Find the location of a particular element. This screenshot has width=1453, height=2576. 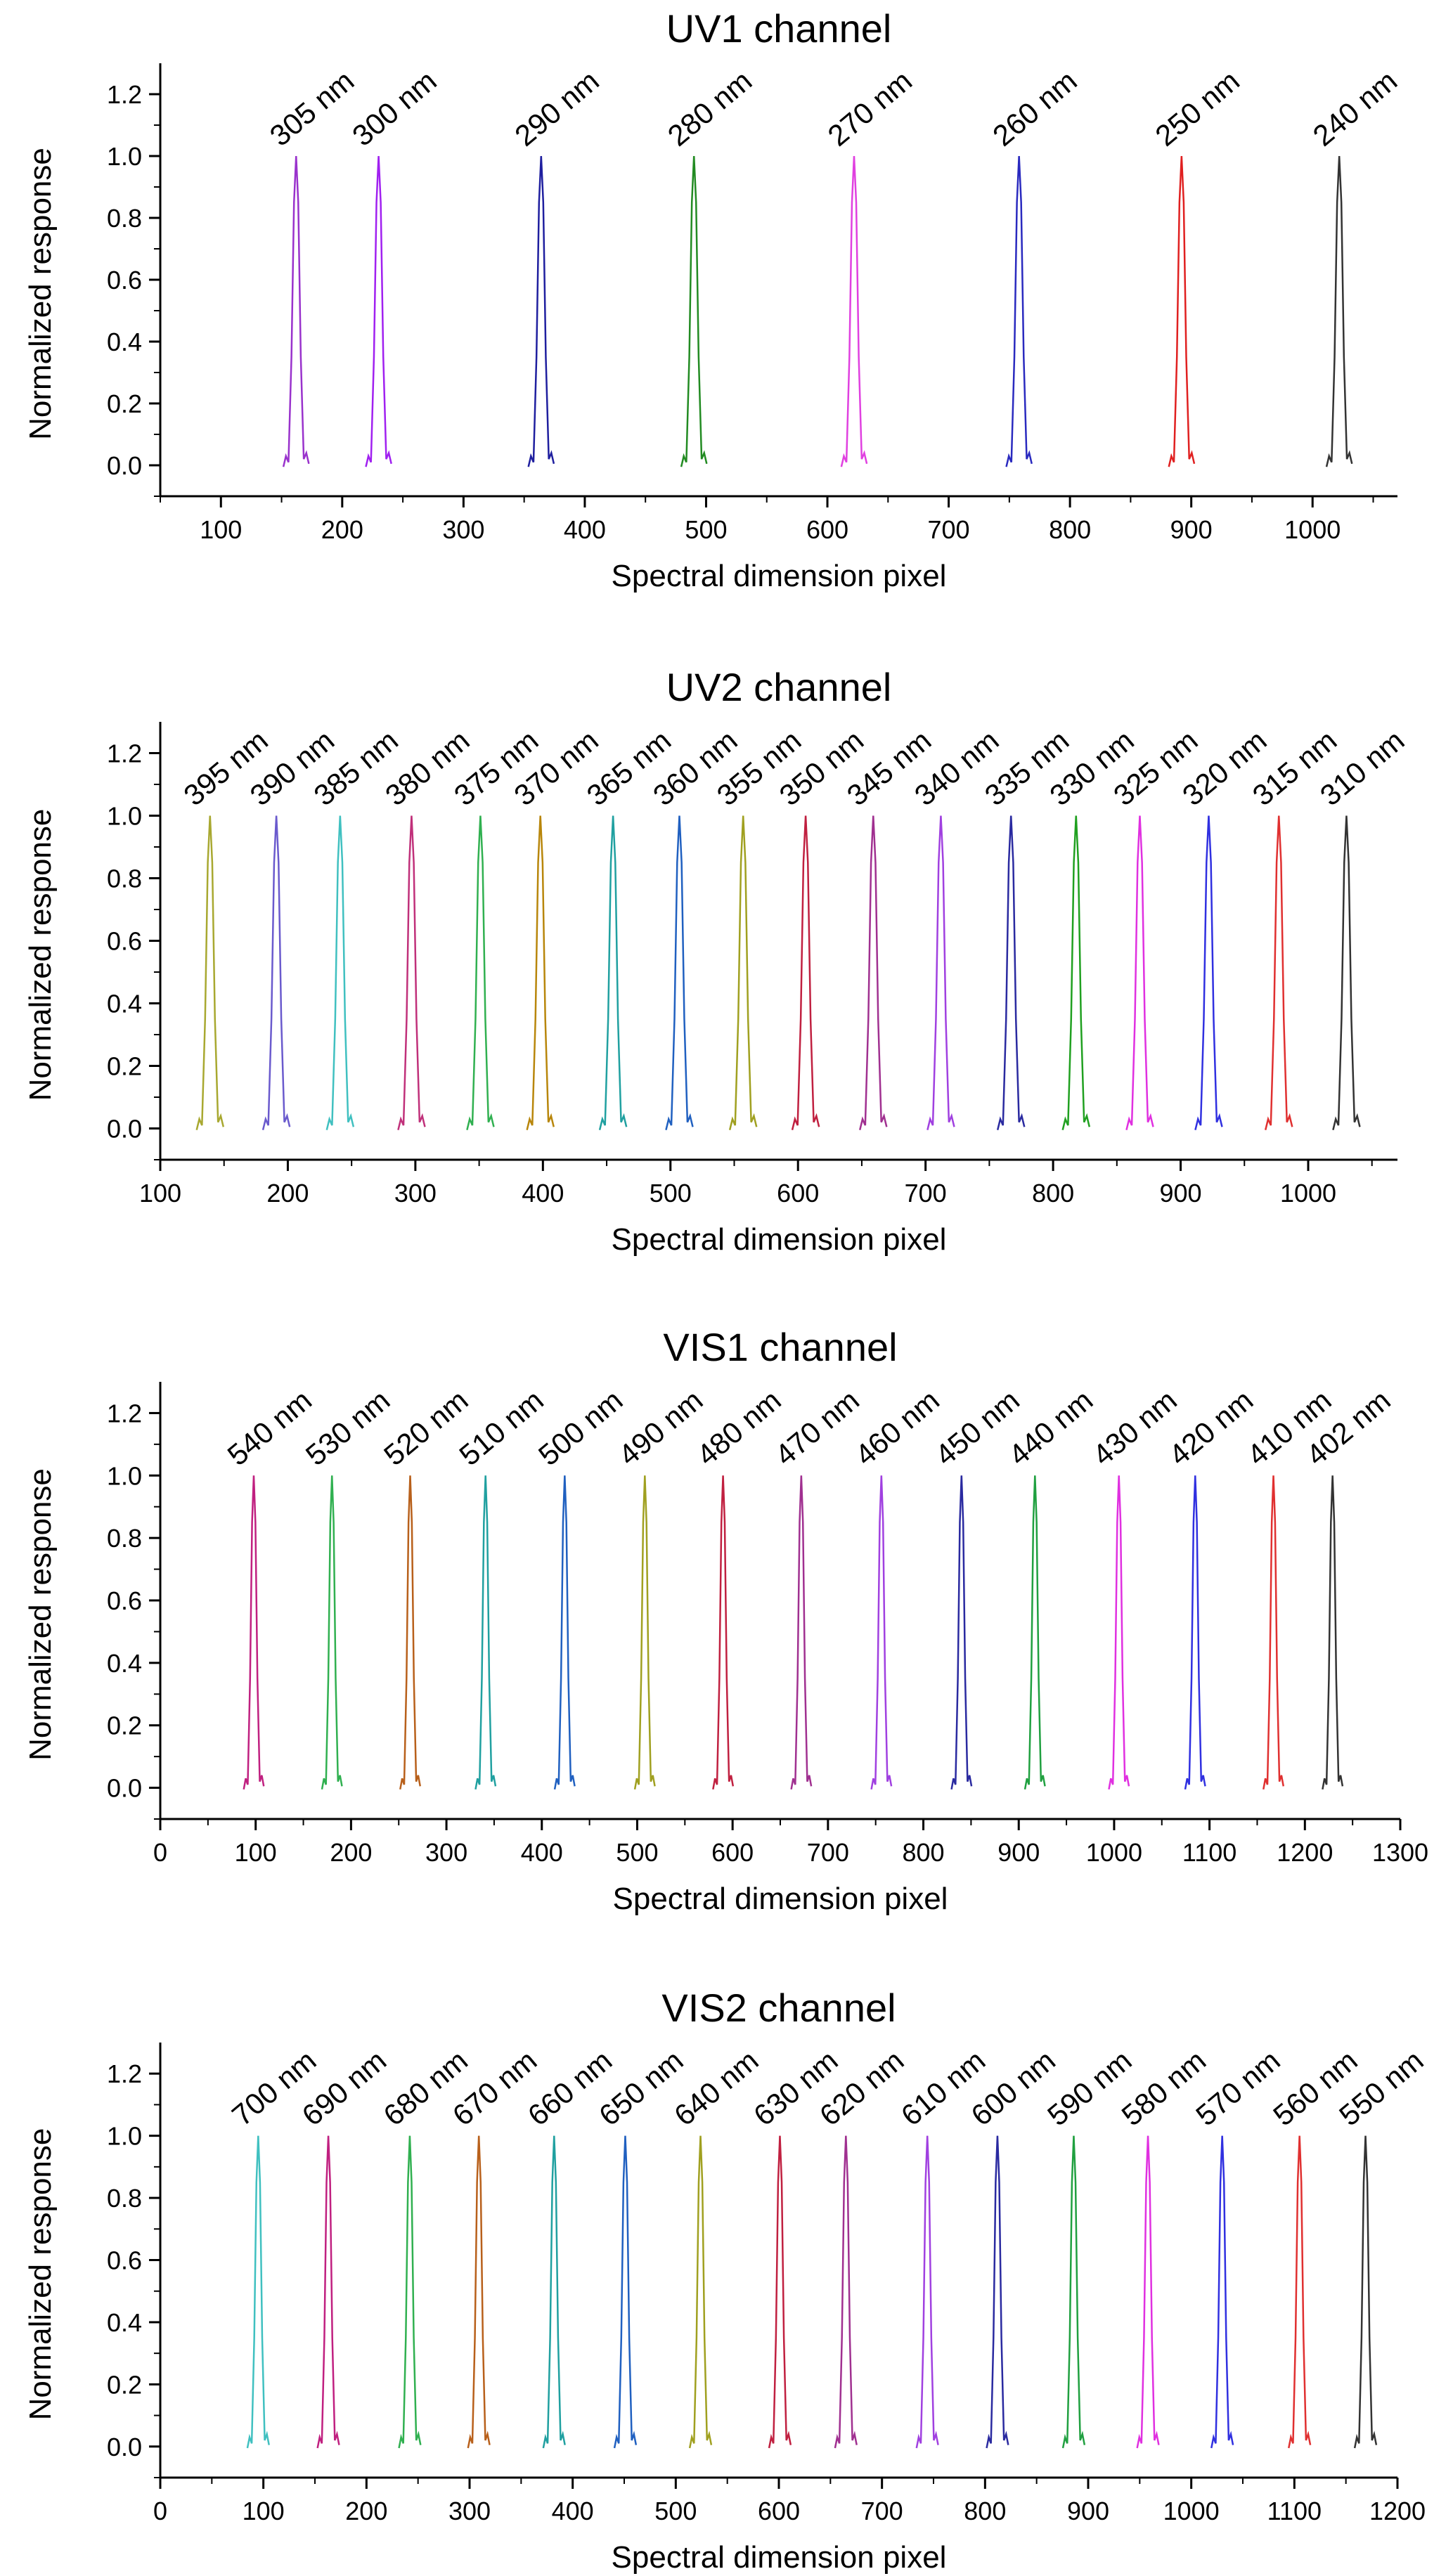

series-line-590-nm is located at coordinates (1073, 2292).